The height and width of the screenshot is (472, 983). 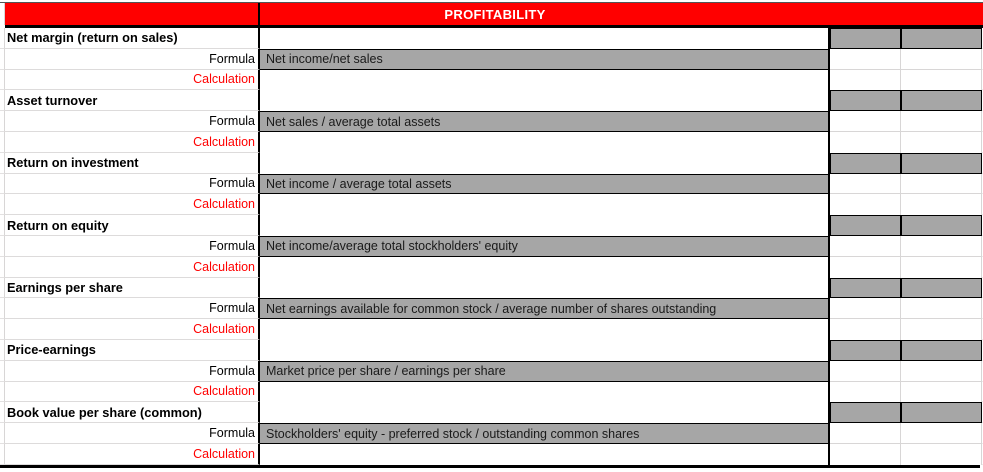 What do you see at coordinates (132, 163) in the screenshot?
I see `ratio-name-cell: Return on investment` at bounding box center [132, 163].